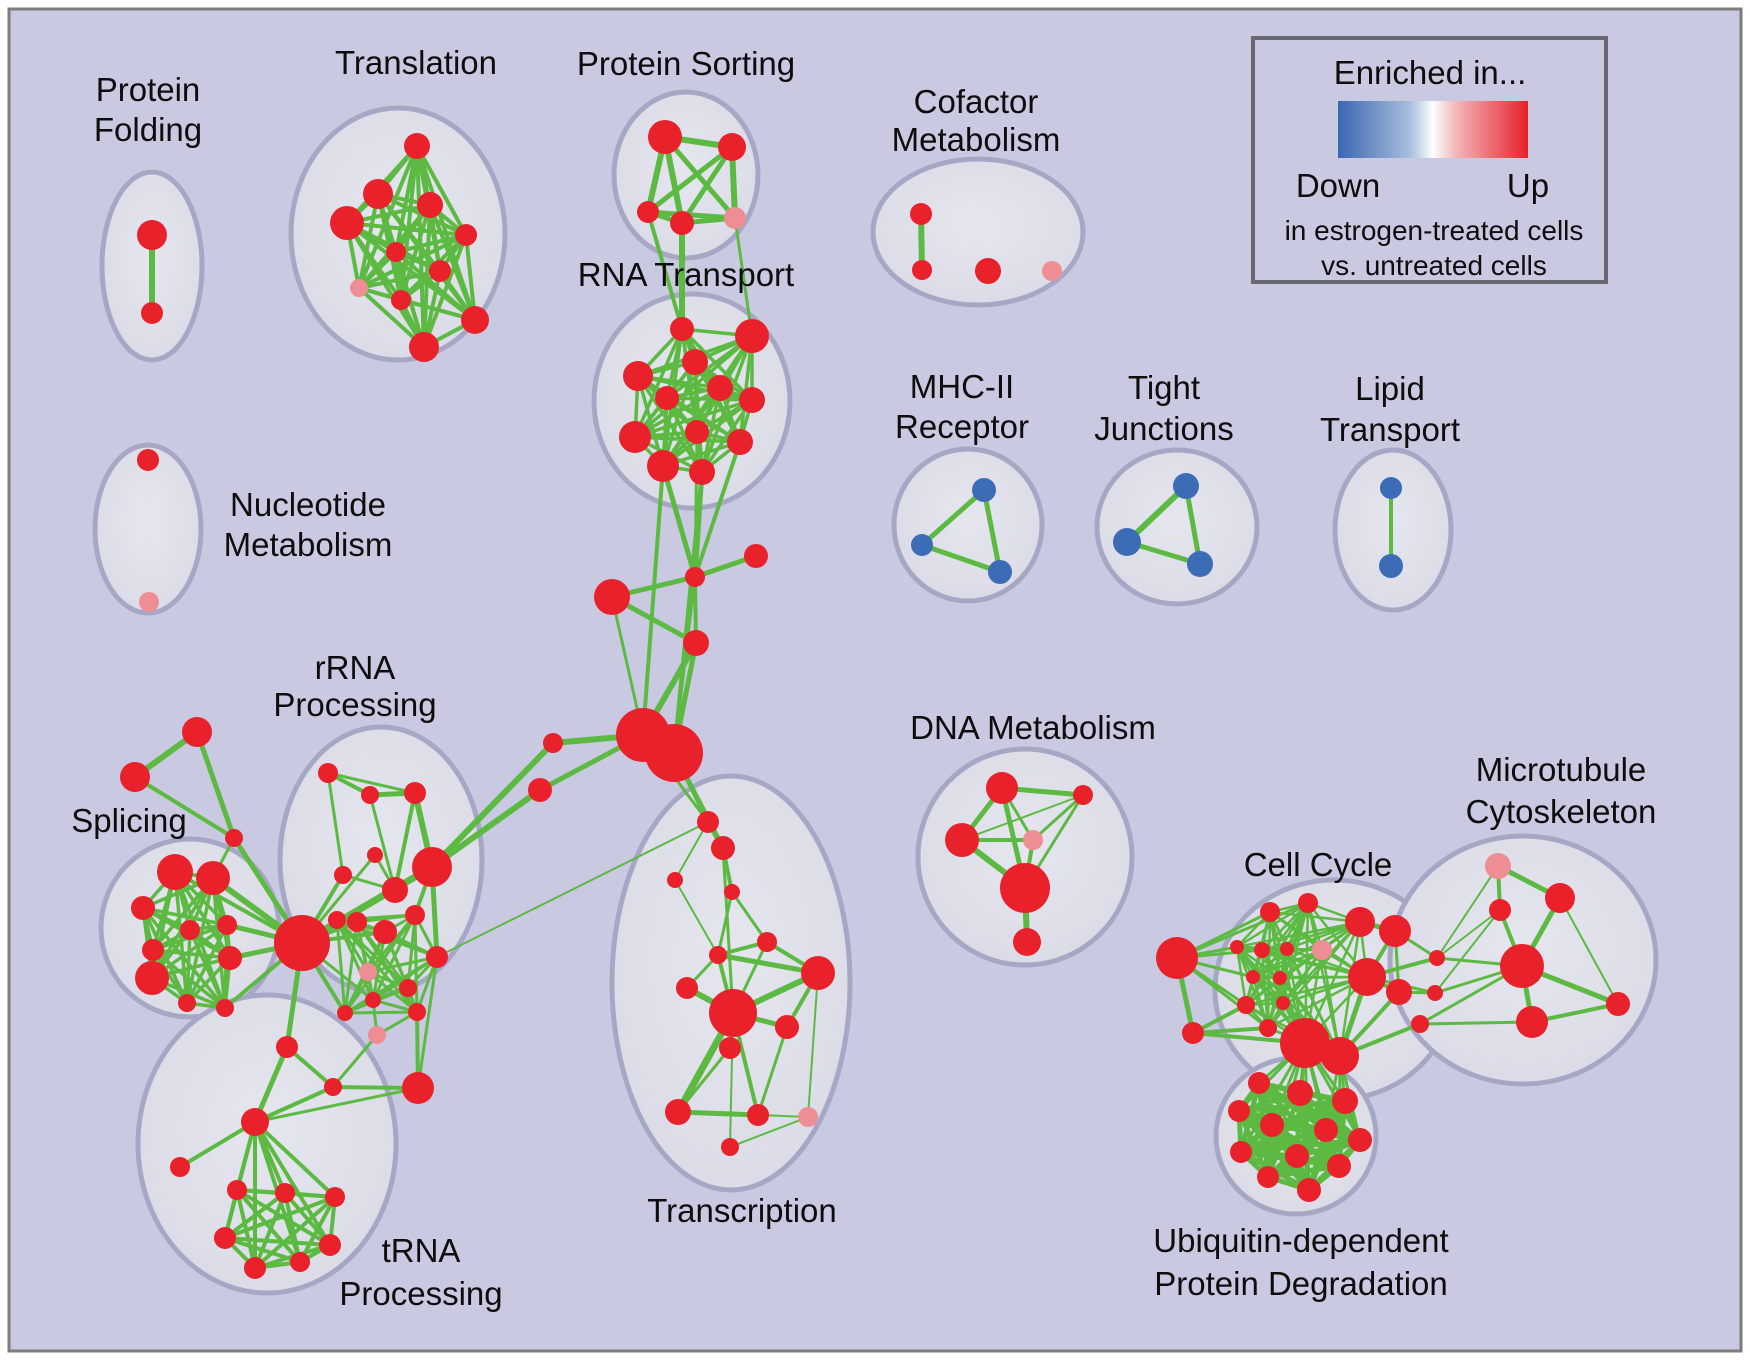 Image resolution: width=1750 pixels, height=1360 pixels. Describe the element at coordinates (1283, 1003) in the screenshot. I see `gene-set-node-cc9-red` at that location.